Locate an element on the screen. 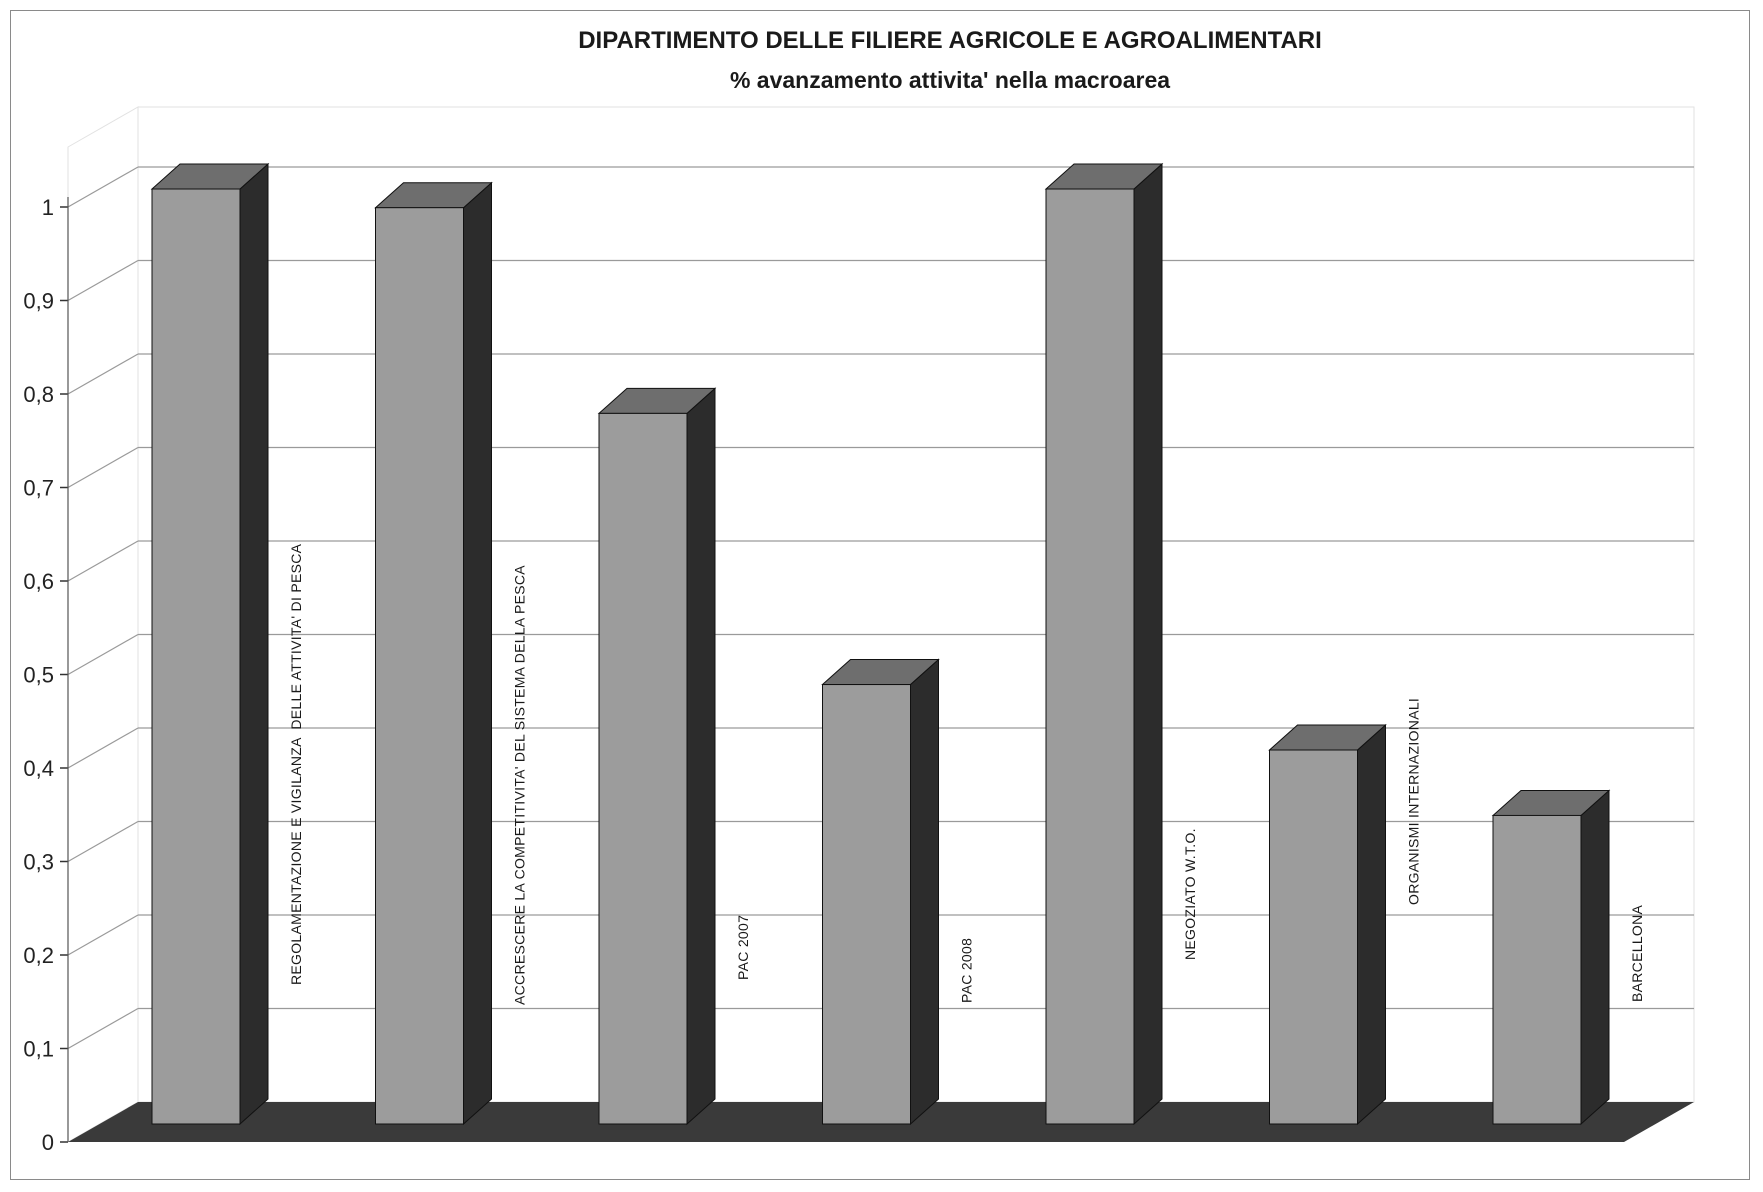  y-tick-label: 0,7 is located at coordinates (38, 488).